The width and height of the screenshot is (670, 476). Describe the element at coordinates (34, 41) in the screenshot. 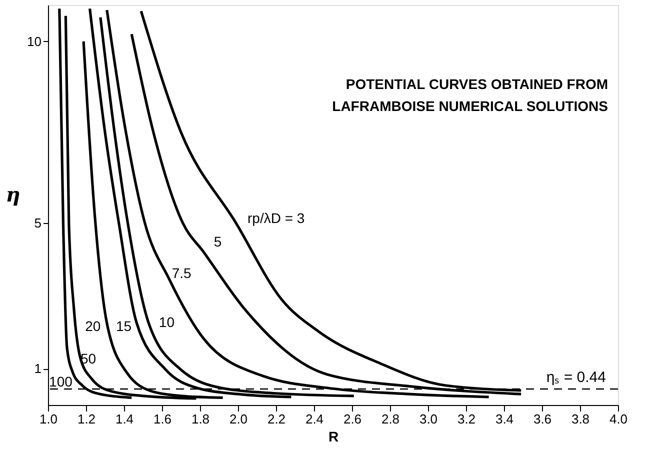

I see `y-tick-label: 10` at that location.